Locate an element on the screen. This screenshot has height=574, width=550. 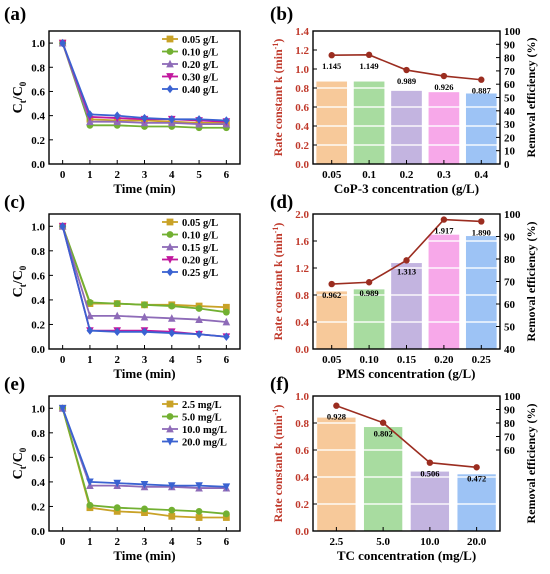
rate-constant-label: 0.989 is located at coordinates (406, 81).